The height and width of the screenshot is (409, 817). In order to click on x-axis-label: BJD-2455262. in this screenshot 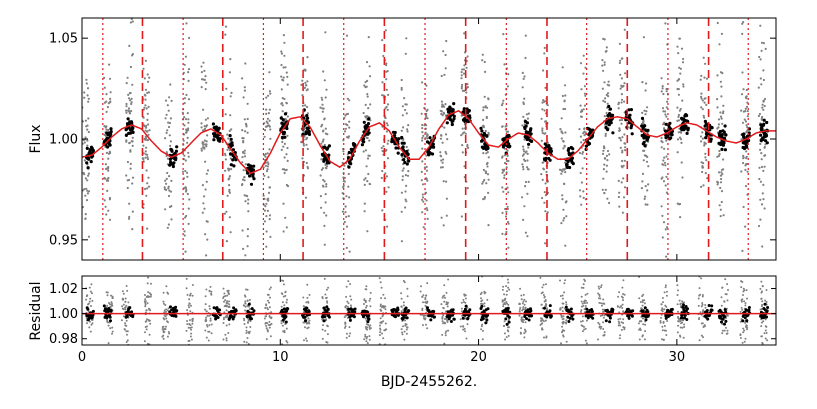, I will do `click(429, 382)`.